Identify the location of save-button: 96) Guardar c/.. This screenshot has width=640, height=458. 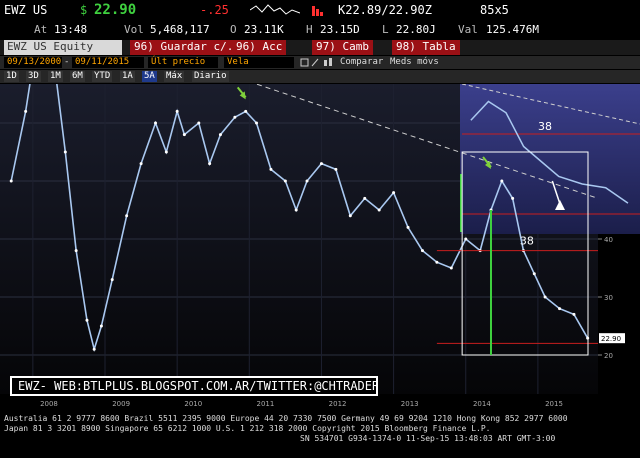
(184, 47).